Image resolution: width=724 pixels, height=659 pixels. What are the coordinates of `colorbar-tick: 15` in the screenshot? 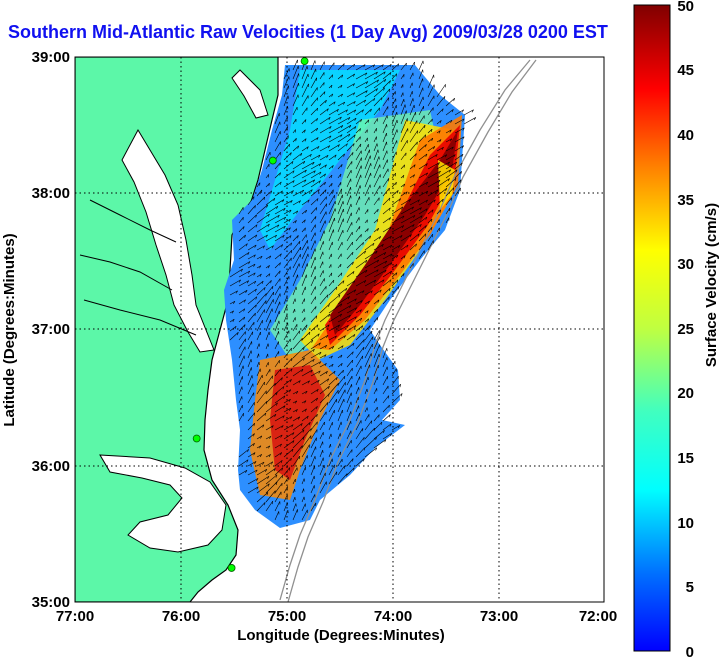 It's located at (685, 458).